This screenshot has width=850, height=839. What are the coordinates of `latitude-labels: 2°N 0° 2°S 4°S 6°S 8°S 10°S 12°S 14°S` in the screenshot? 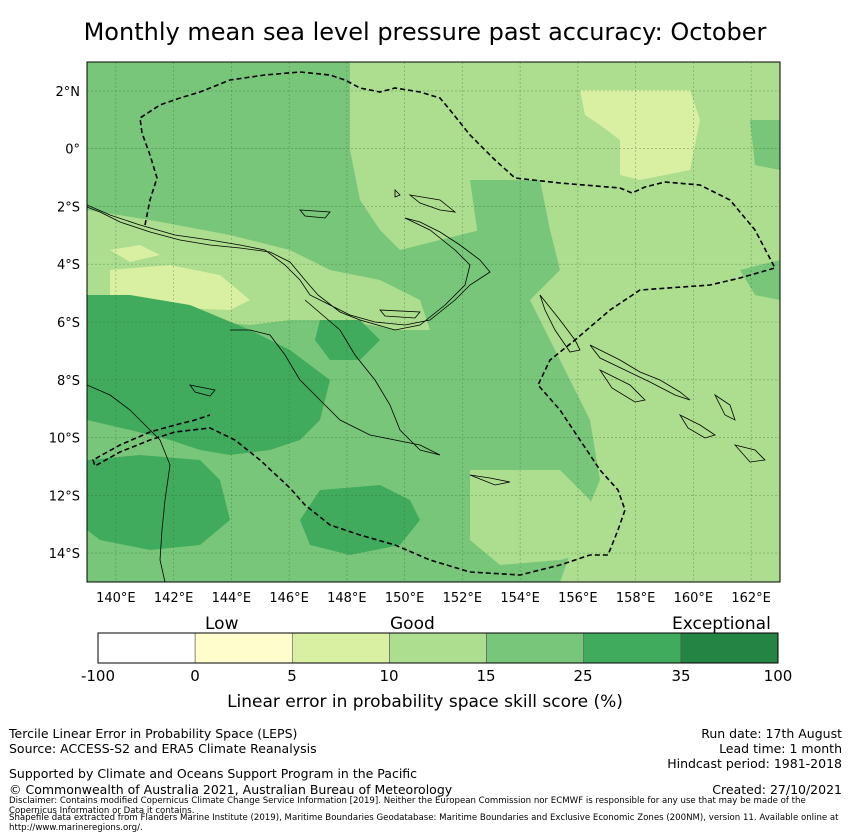 It's located at (64, 323).